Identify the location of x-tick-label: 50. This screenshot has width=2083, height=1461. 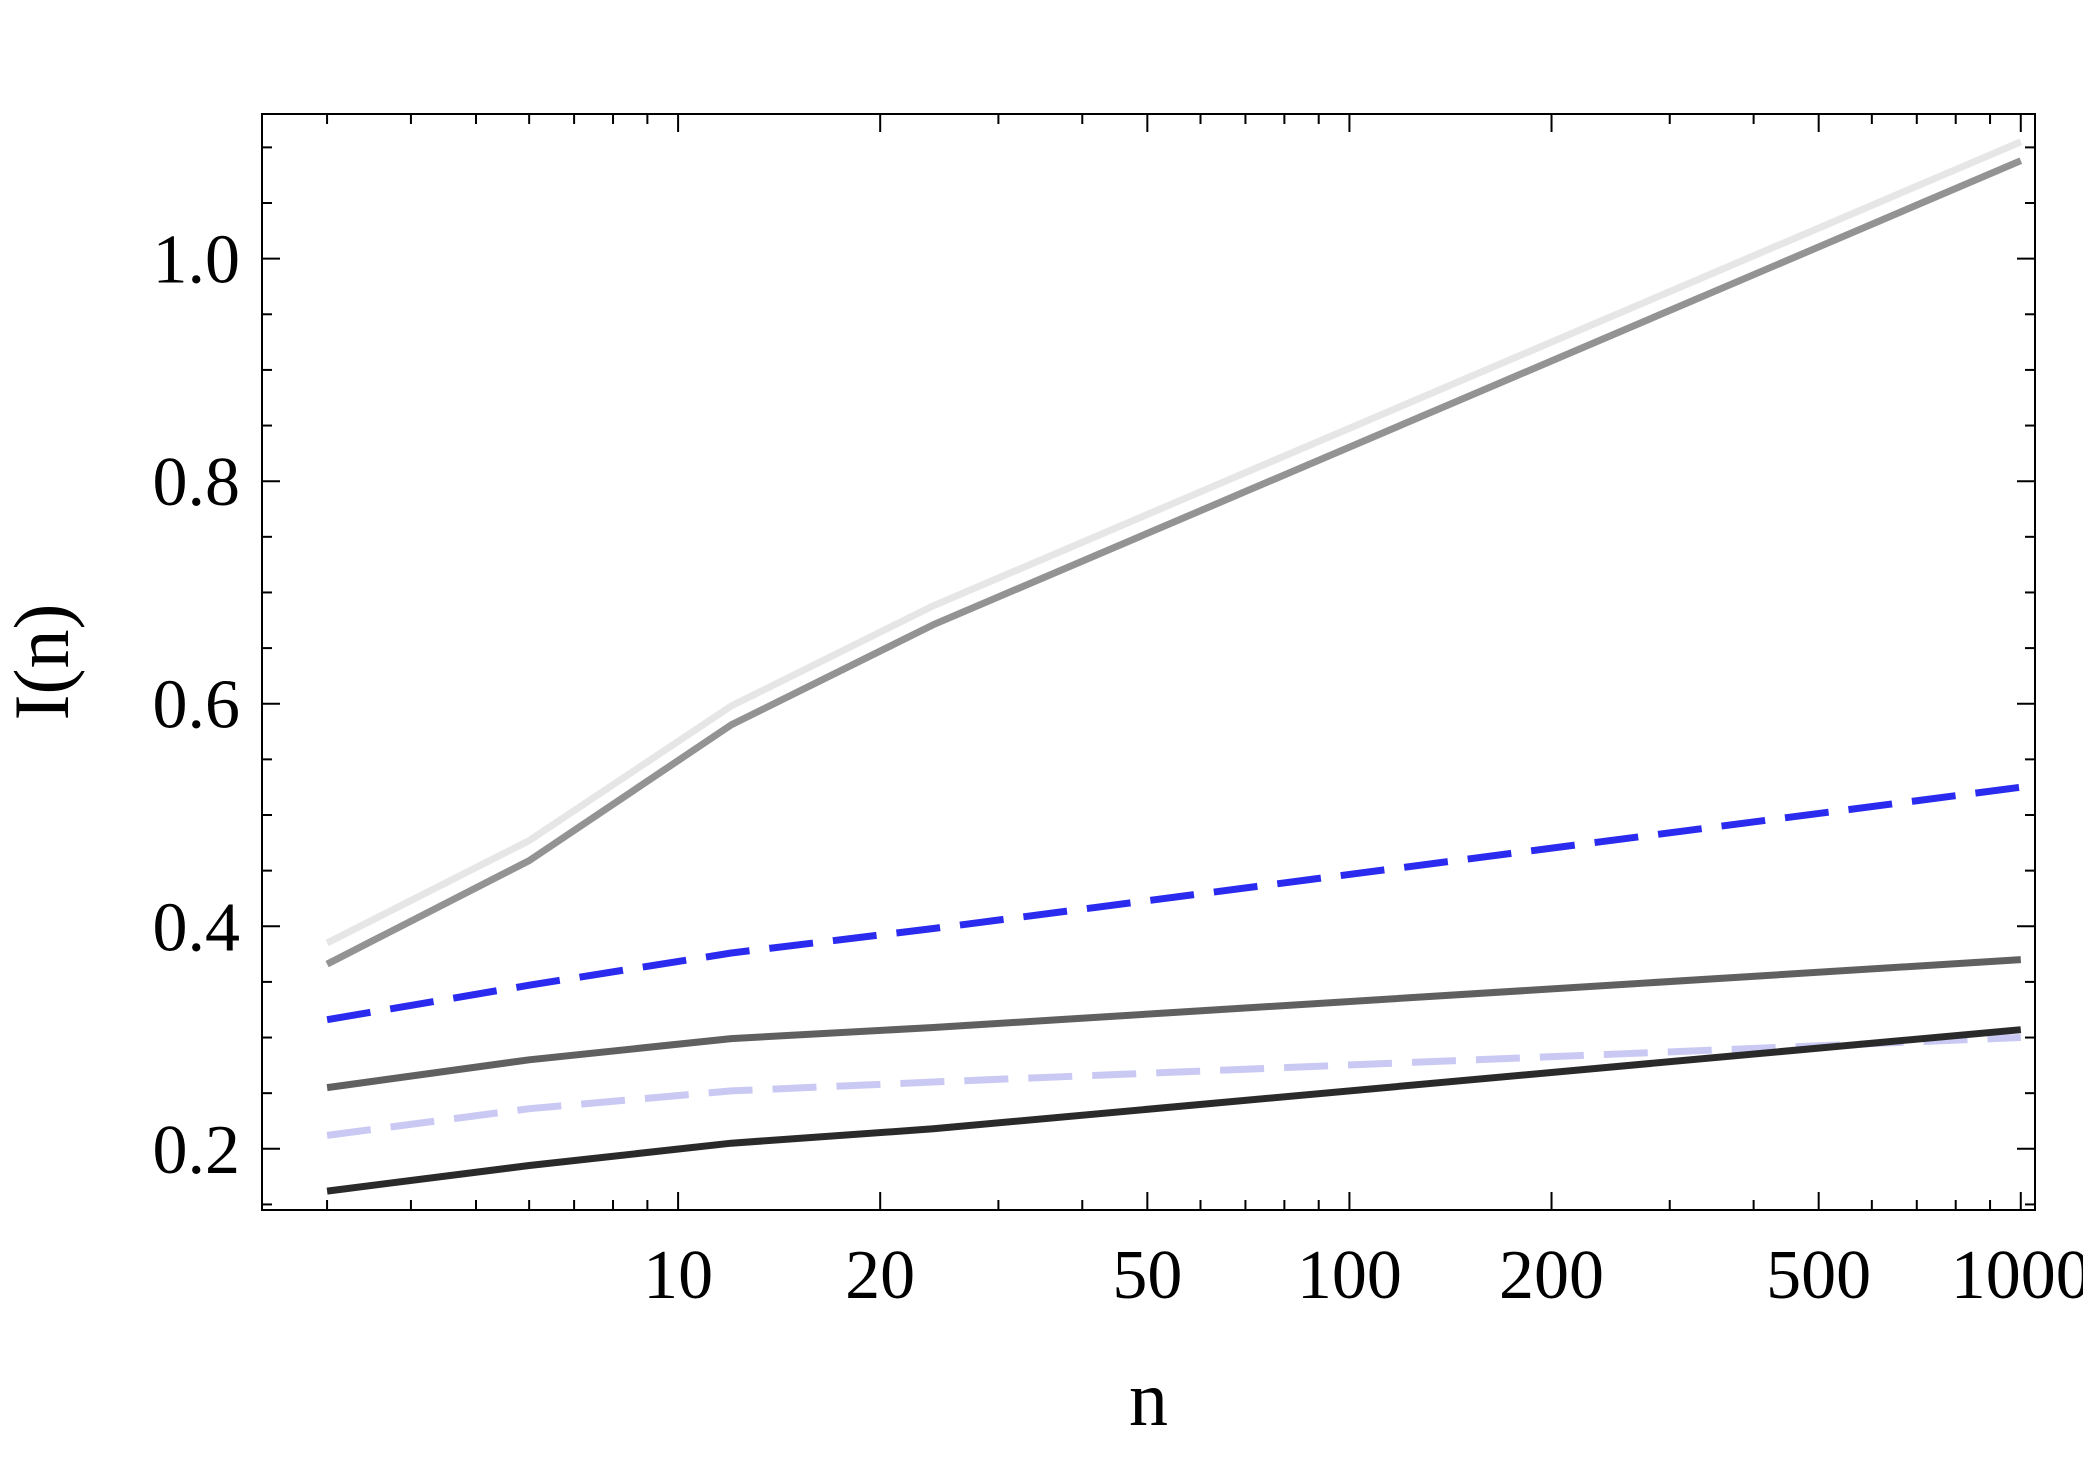
(1147, 1275).